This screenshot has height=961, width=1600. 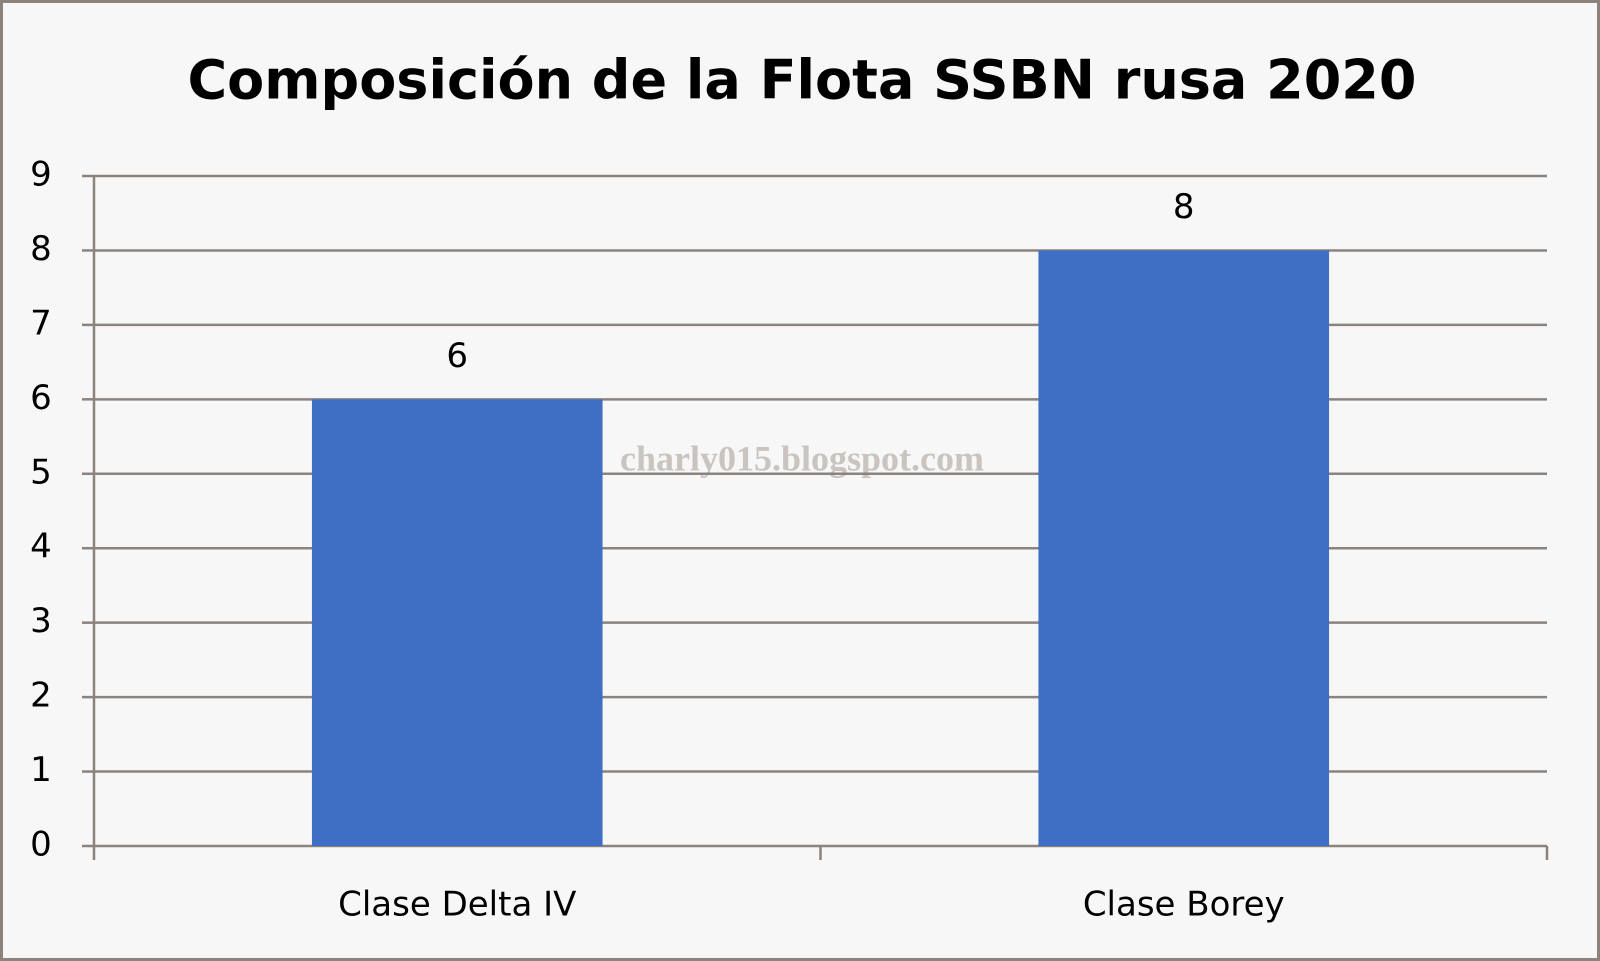 What do you see at coordinates (41, 249) in the screenshot?
I see `y-tick-label: 8` at bounding box center [41, 249].